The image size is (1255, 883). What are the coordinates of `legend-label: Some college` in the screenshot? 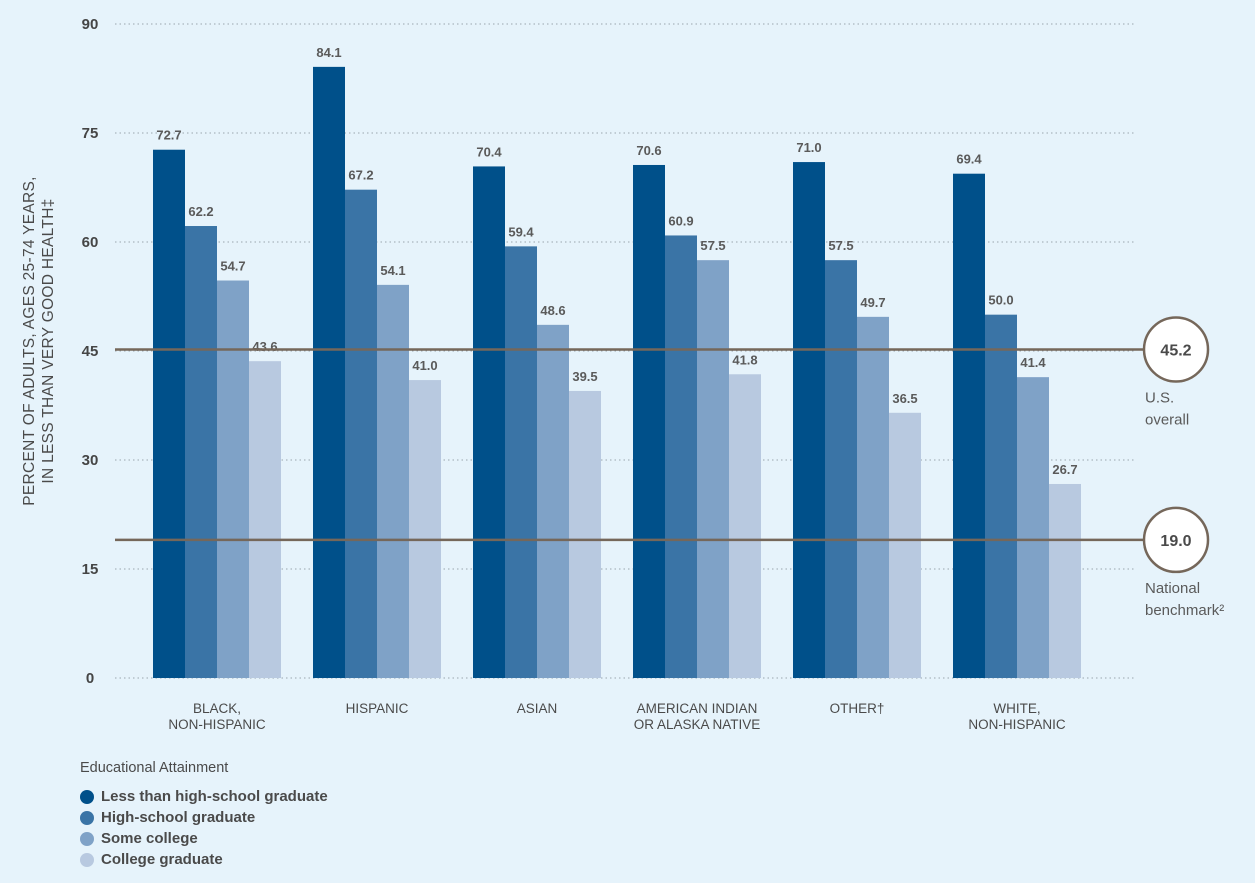 It's located at (149, 838).